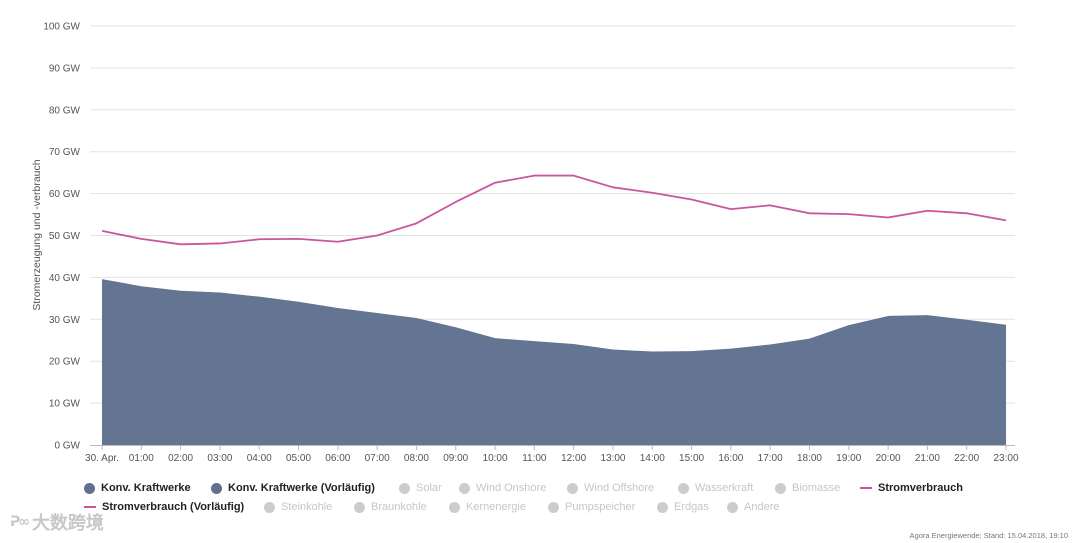 The height and width of the screenshot is (543, 1080). I want to click on legend-item: Erdgas, so click(683, 507).